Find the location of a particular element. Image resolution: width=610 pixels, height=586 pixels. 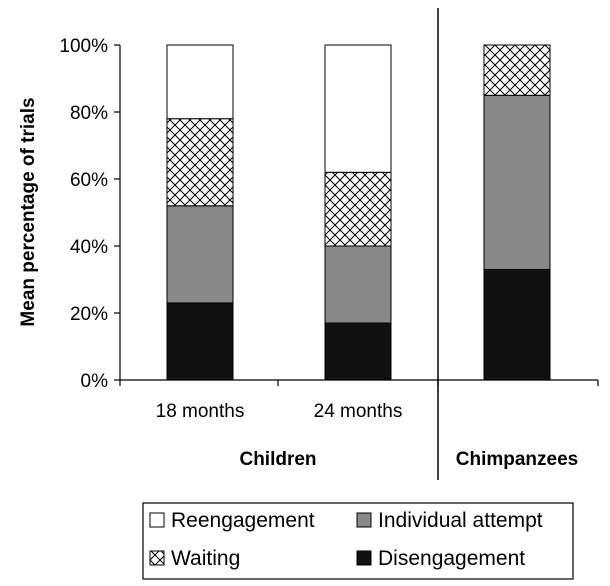

y-tick-label: 80% is located at coordinates (89, 113).